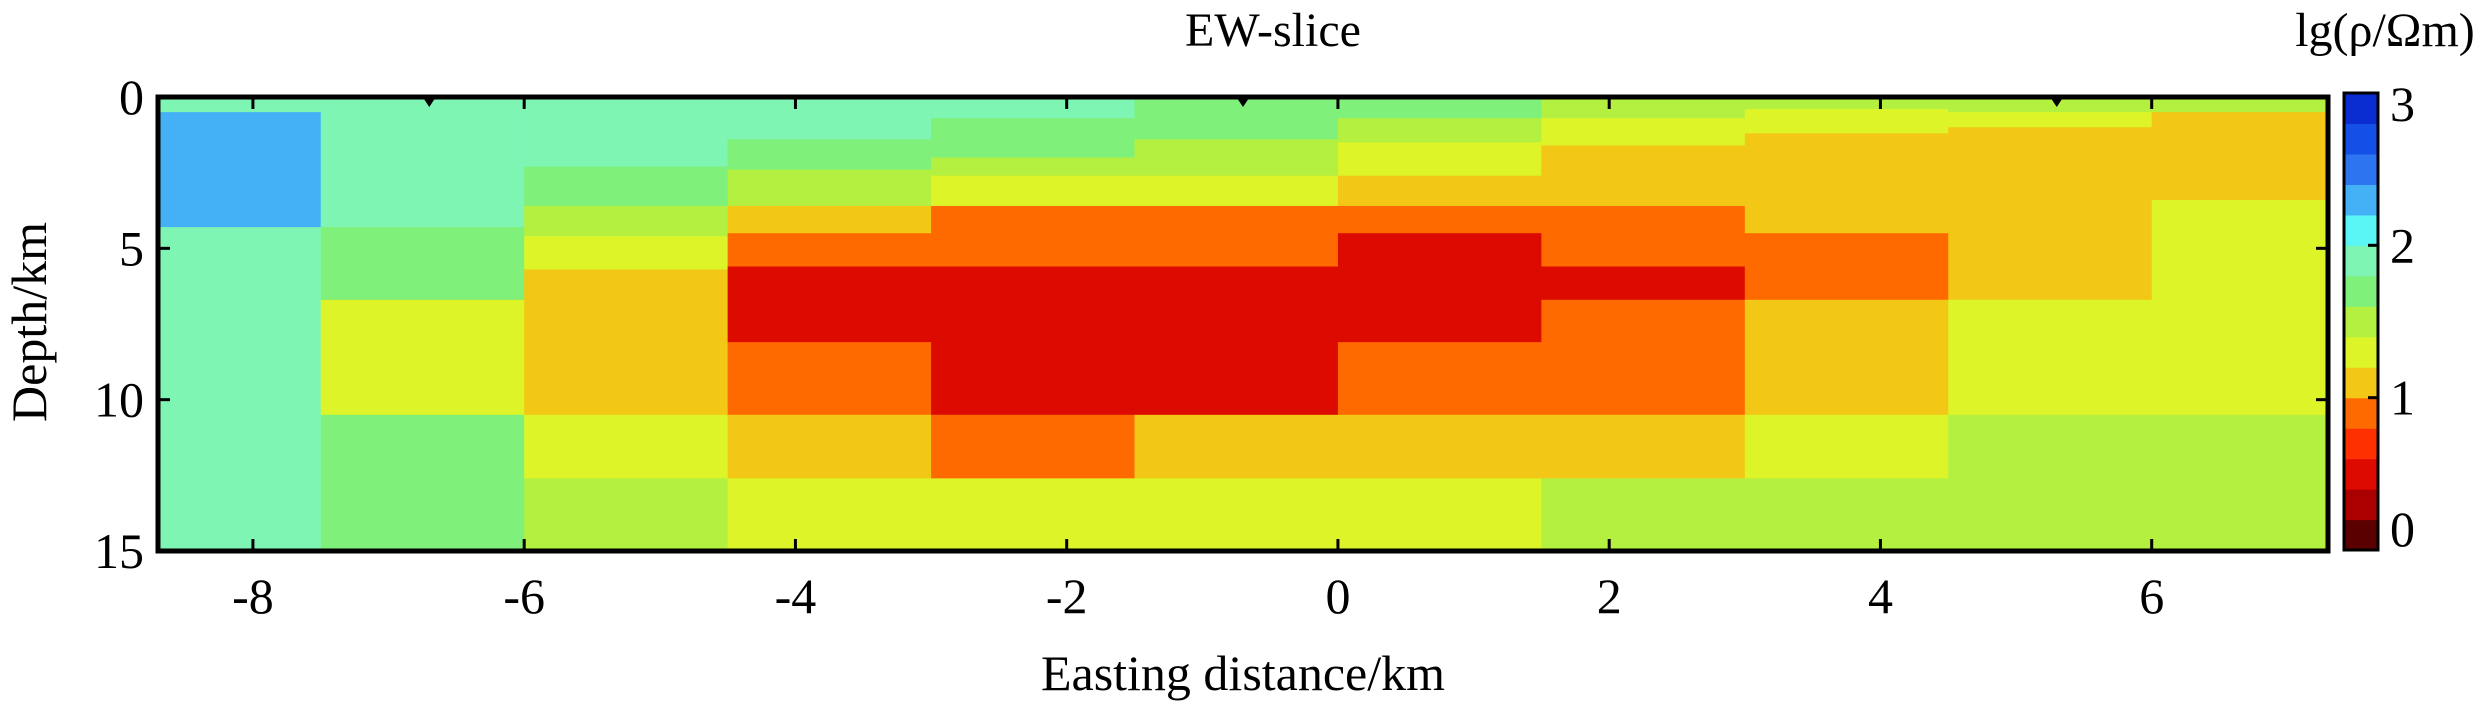 This screenshot has width=2481, height=709. What do you see at coordinates (1067, 596) in the screenshot?
I see `x-tick-label: -2` at bounding box center [1067, 596].